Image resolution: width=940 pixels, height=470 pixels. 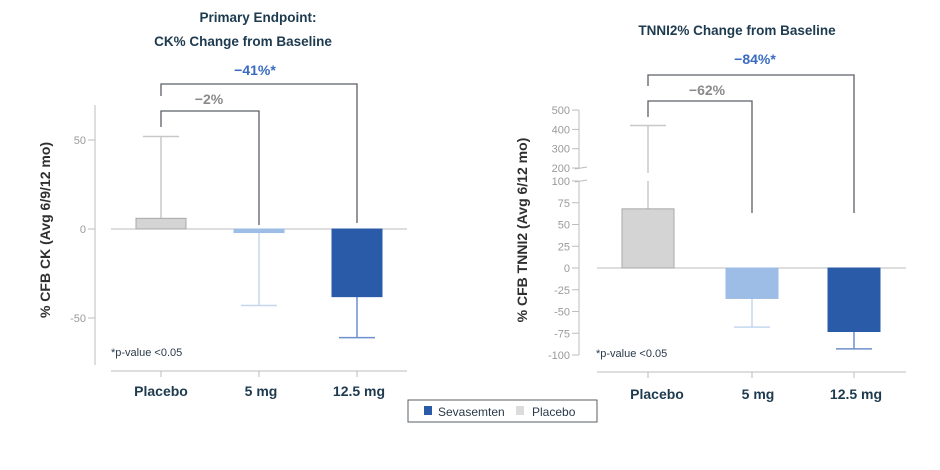 I want to click on y-tick-label: 75, so click(x=564, y=204).